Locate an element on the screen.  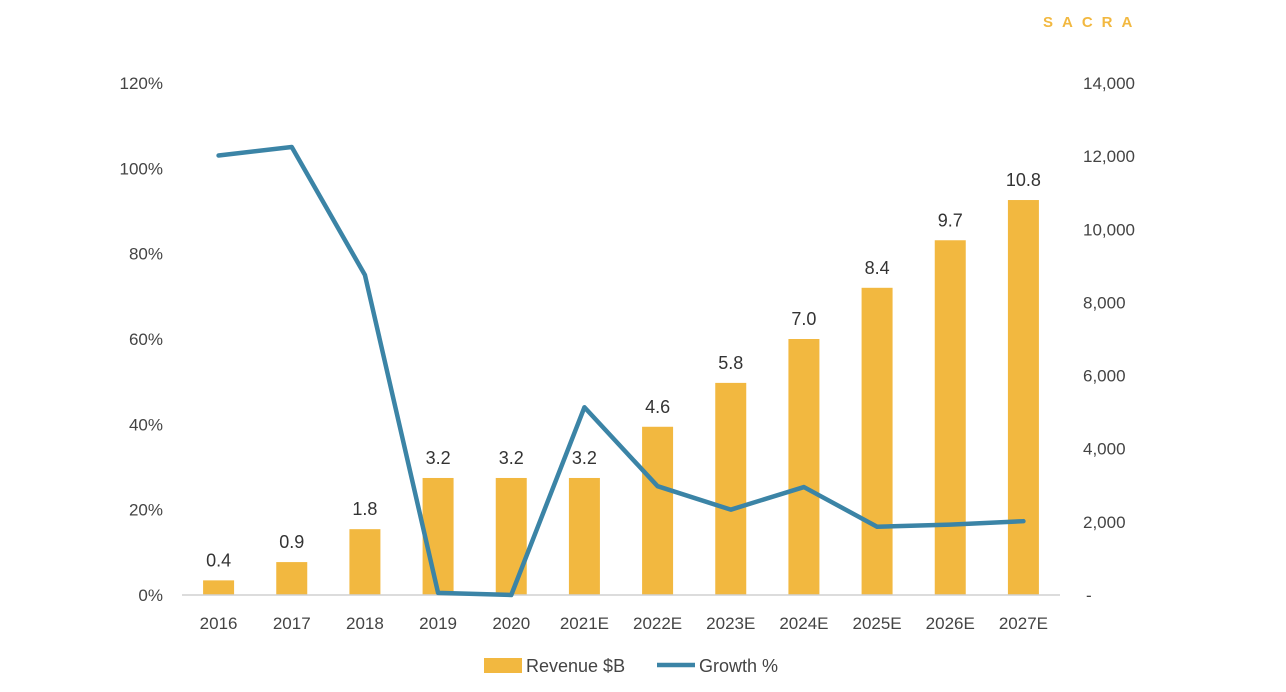
x-tick-label: 2027E is located at coordinates (1023, 623).